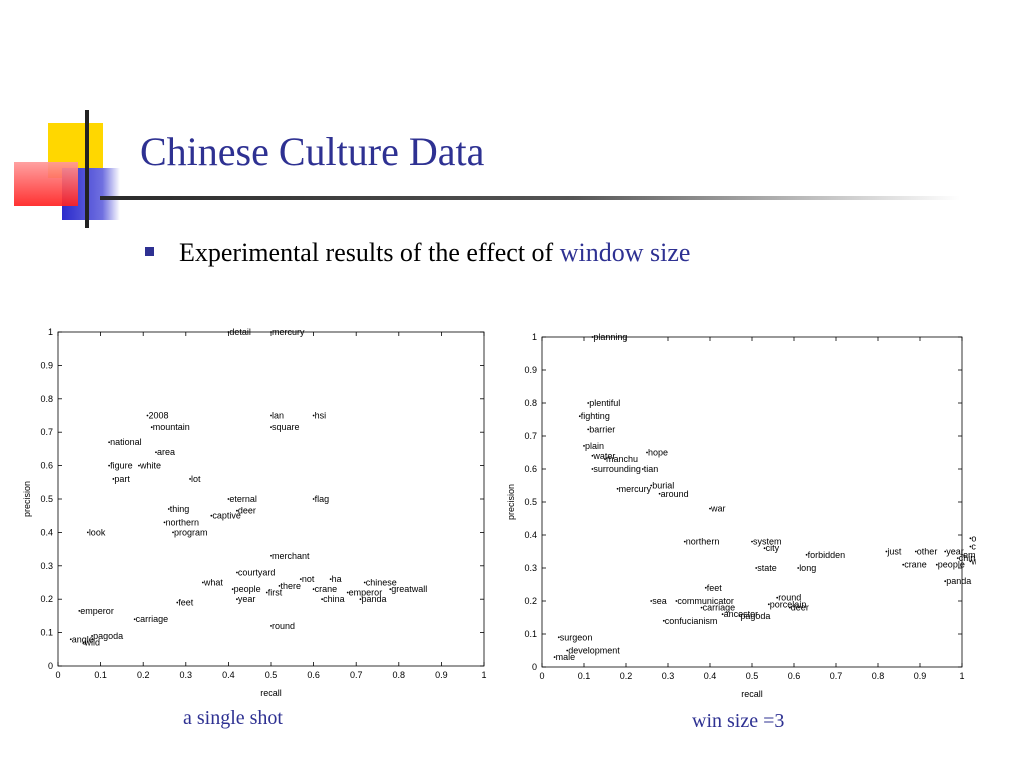  I want to click on x-tick-label: 0.2, so click(626, 676).